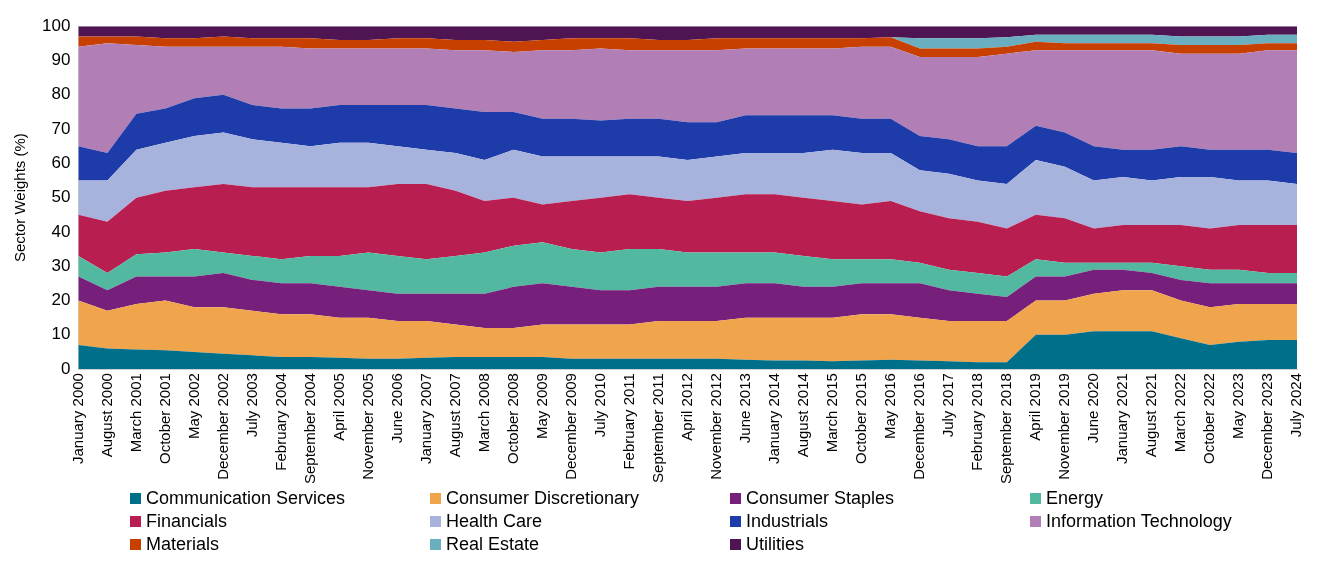  Describe the element at coordinates (367, 426) in the screenshot. I see `x-tick-label: November 2005` at that location.